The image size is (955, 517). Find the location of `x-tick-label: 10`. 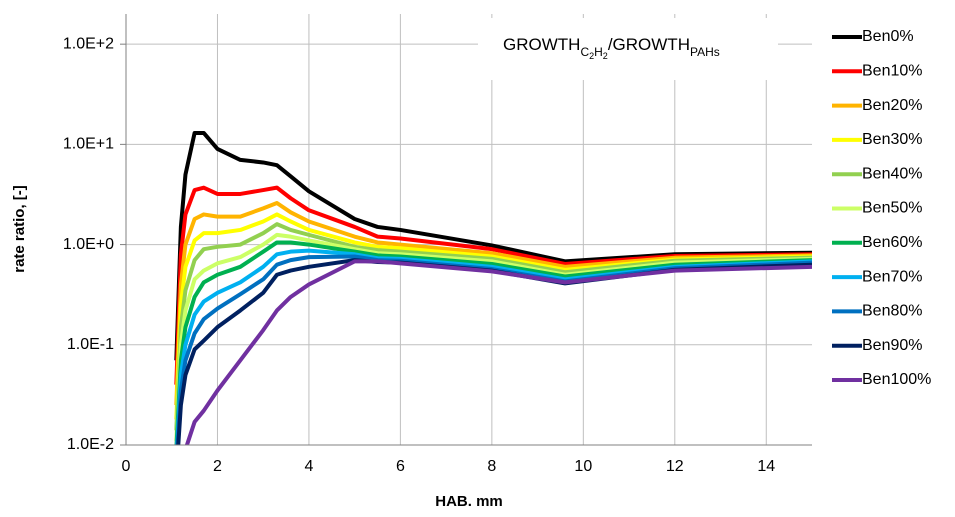

x-tick-label: 10 is located at coordinates (583, 466).